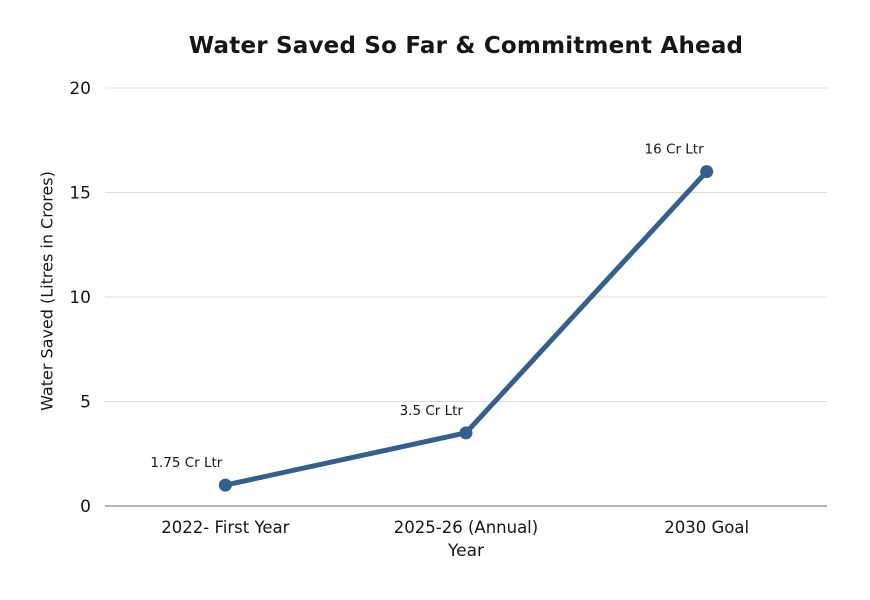  I want to click on x-tick-label: 2025-26 (Annual), so click(466, 527).